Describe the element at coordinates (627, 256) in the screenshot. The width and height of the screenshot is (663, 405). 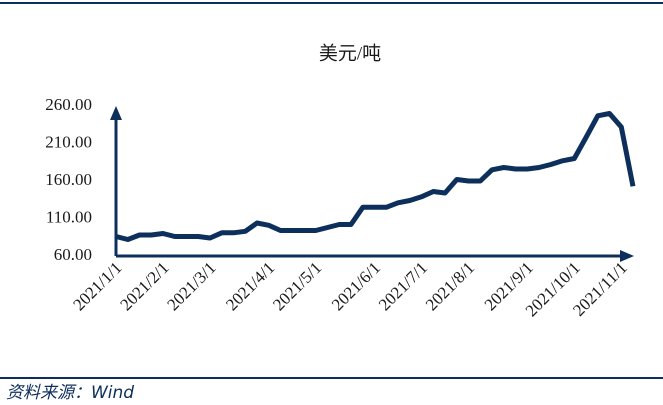
I see `x-axis-arrow` at that location.